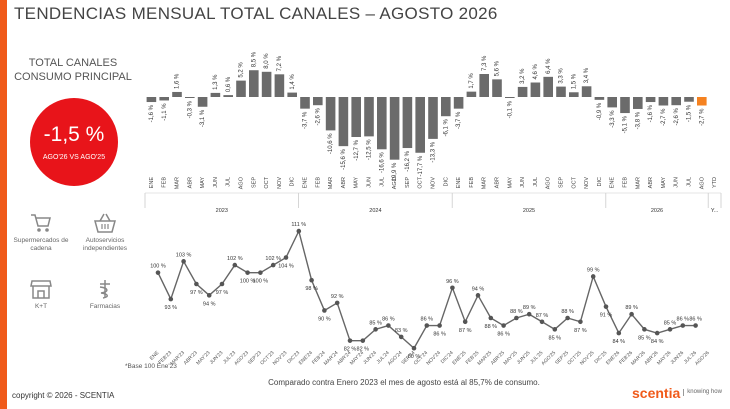  Describe the element at coordinates (472, 81) in the screenshot. I see `bar-data-label: 1,7 %` at that location.